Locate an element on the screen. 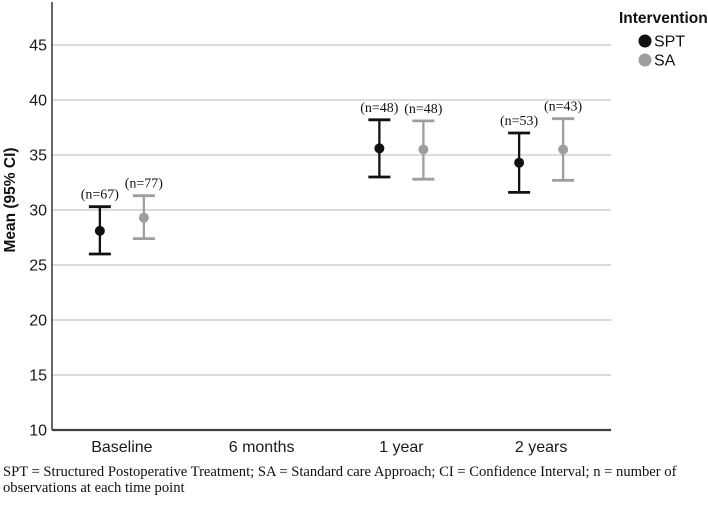 This screenshot has width=708, height=505. legend-swatch-SPT is located at coordinates (645, 41).